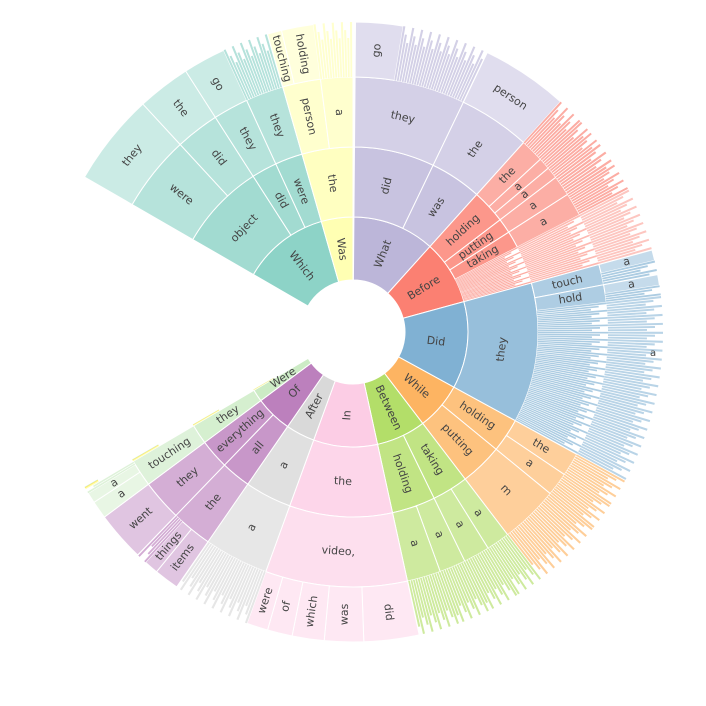  What do you see at coordinates (388, 612) in the screenshot?
I see `sunburst-label-5-0-0-0: did` at bounding box center [388, 612].